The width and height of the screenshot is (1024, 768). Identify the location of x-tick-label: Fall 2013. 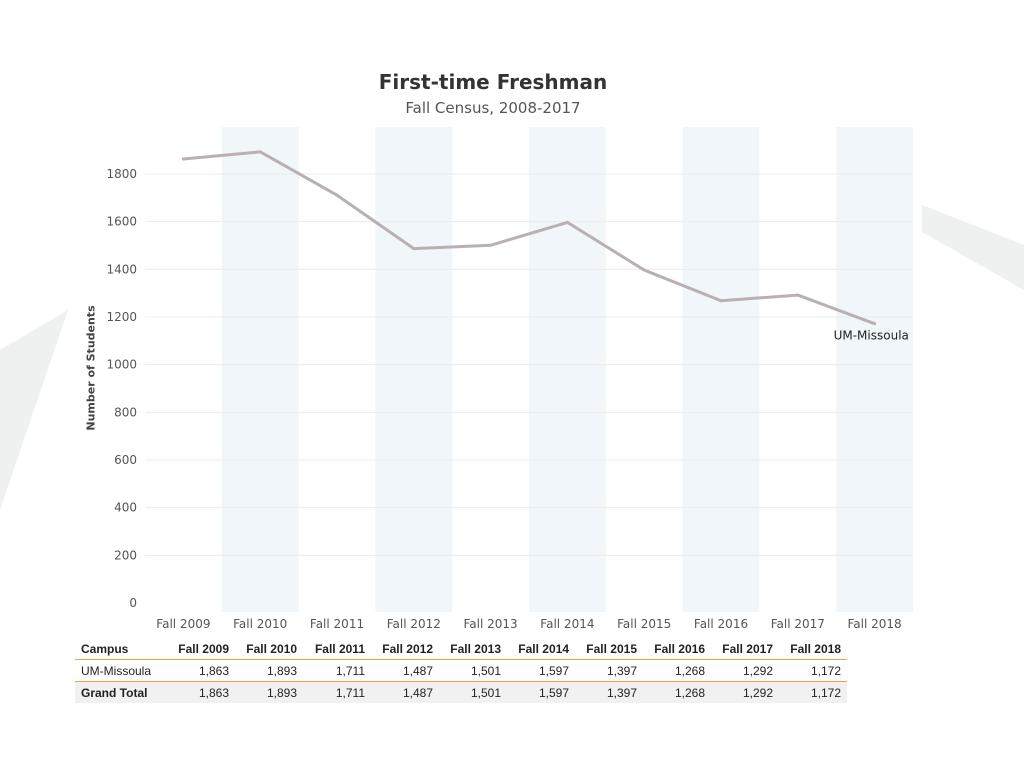
(491, 624).